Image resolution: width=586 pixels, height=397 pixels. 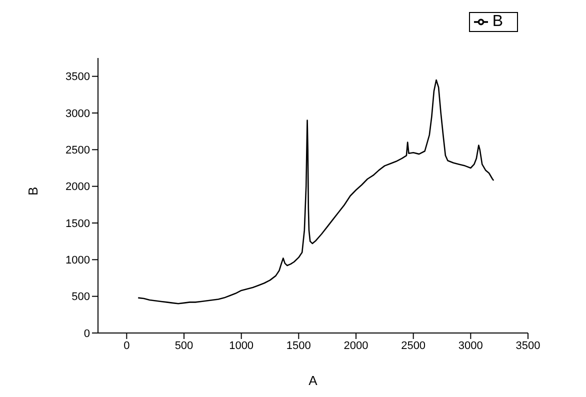 I want to click on y-tick-label: 3000, so click(x=78, y=114).